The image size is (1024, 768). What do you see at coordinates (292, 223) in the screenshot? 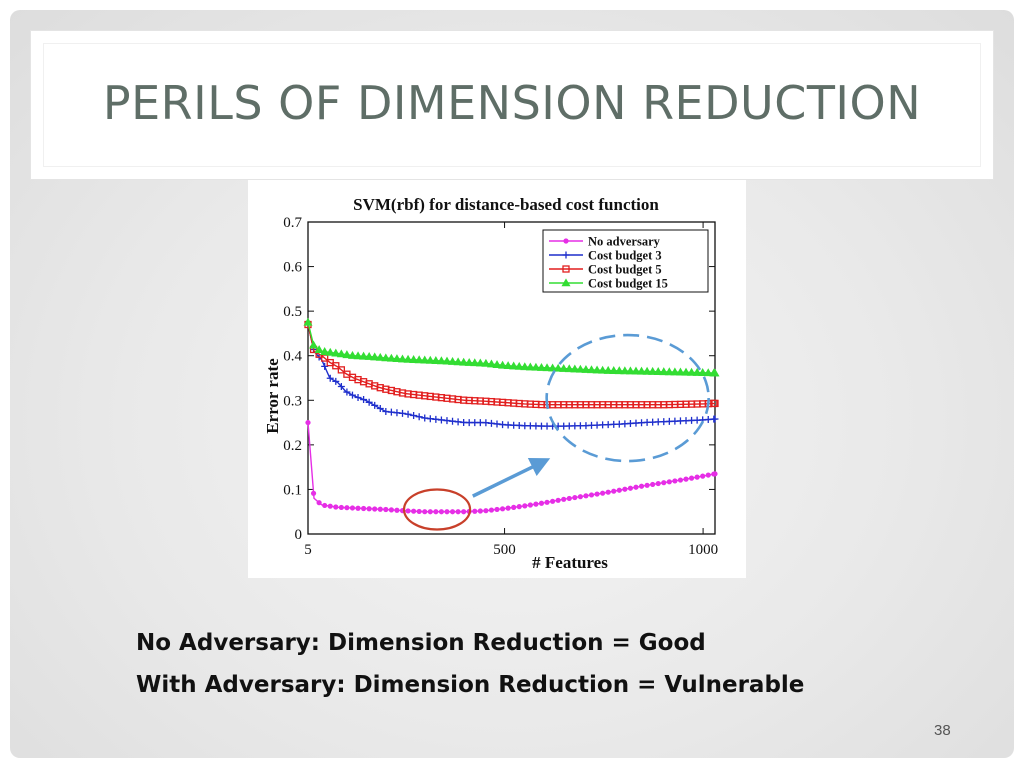
I see `y-tick-label: 0.7` at bounding box center [292, 223].